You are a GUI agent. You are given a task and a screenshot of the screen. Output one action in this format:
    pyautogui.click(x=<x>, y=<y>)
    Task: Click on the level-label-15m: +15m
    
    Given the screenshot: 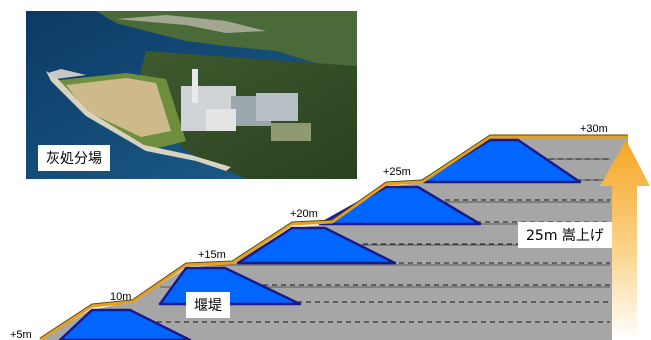 What is the action you would take?
    pyautogui.click(x=212, y=255)
    